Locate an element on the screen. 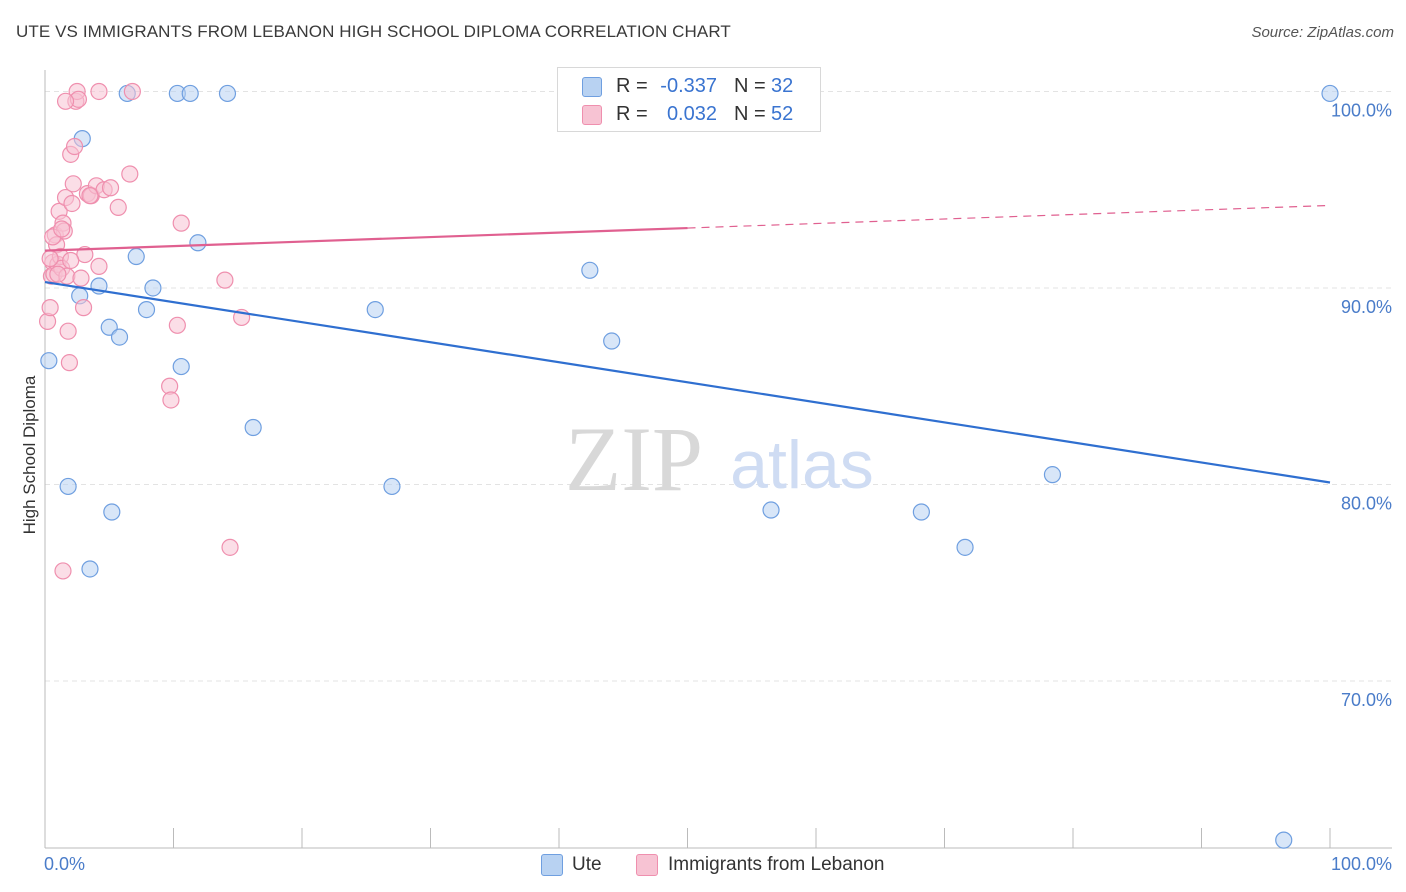 The height and width of the screenshot is (892, 1406). series-legend-label-ute: Ute is located at coordinates (587, 864).